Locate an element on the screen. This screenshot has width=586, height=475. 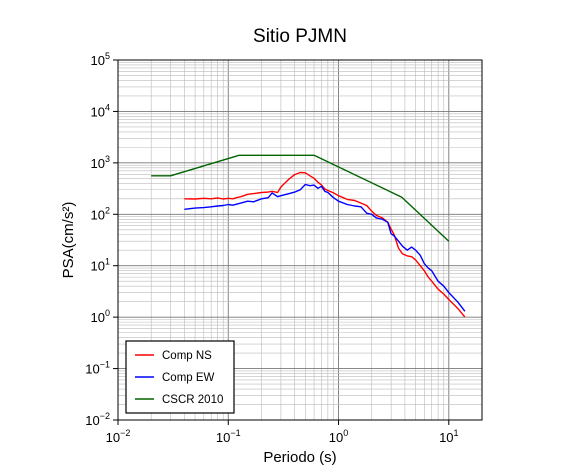
chart-title: Sitio PJMN is located at coordinates (300, 36).